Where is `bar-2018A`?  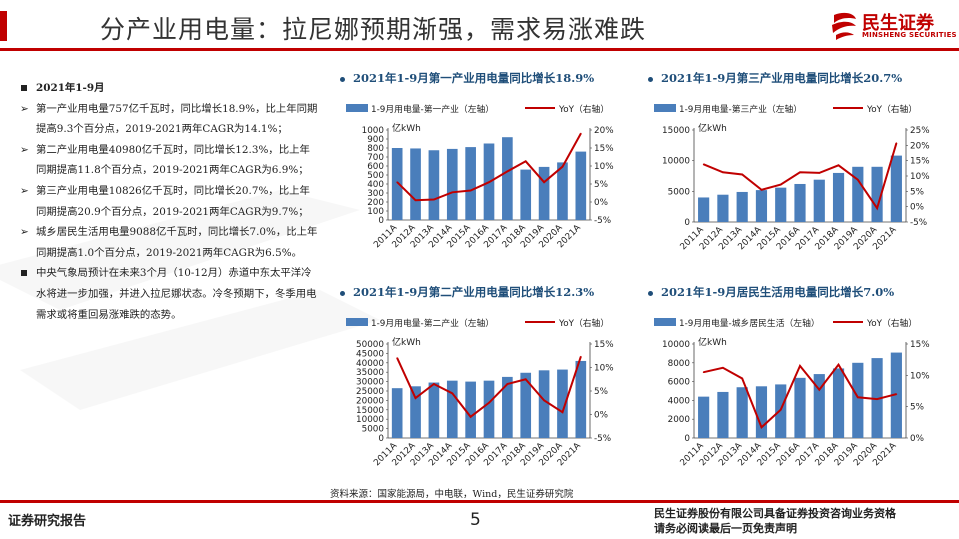
bar-2018A is located at coordinates (526, 194).